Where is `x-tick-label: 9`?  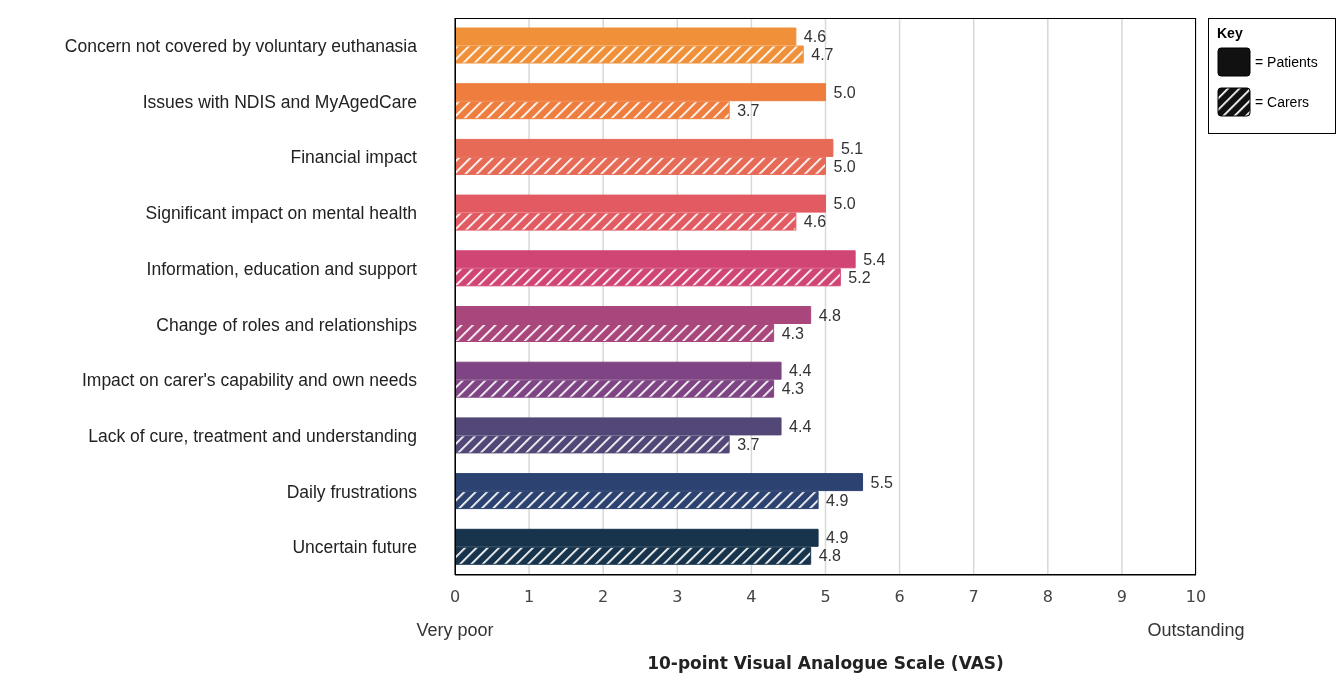
x-tick-label: 9 is located at coordinates (1121, 597).